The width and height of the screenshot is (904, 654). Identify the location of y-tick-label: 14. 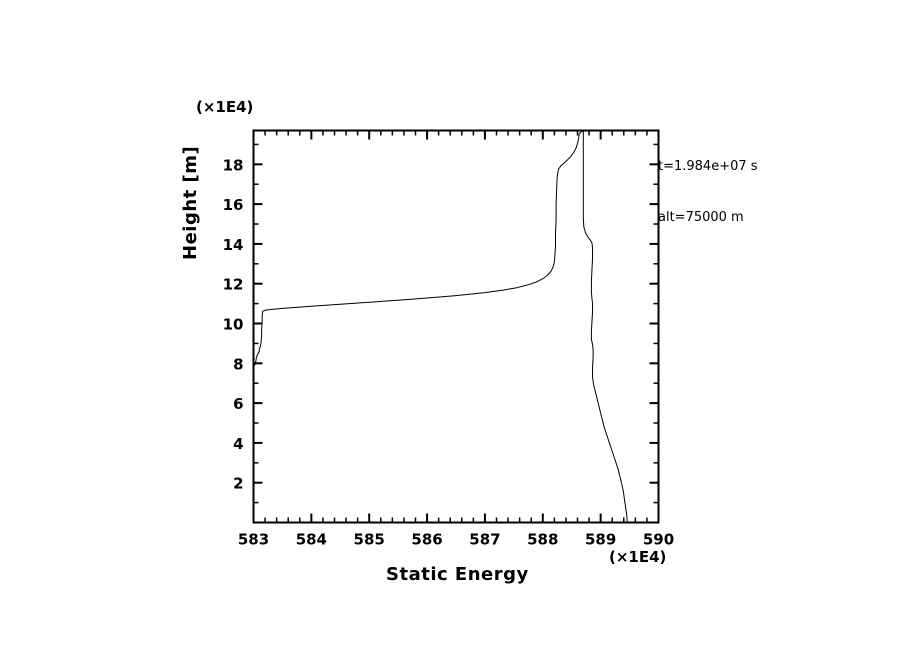
(233, 245).